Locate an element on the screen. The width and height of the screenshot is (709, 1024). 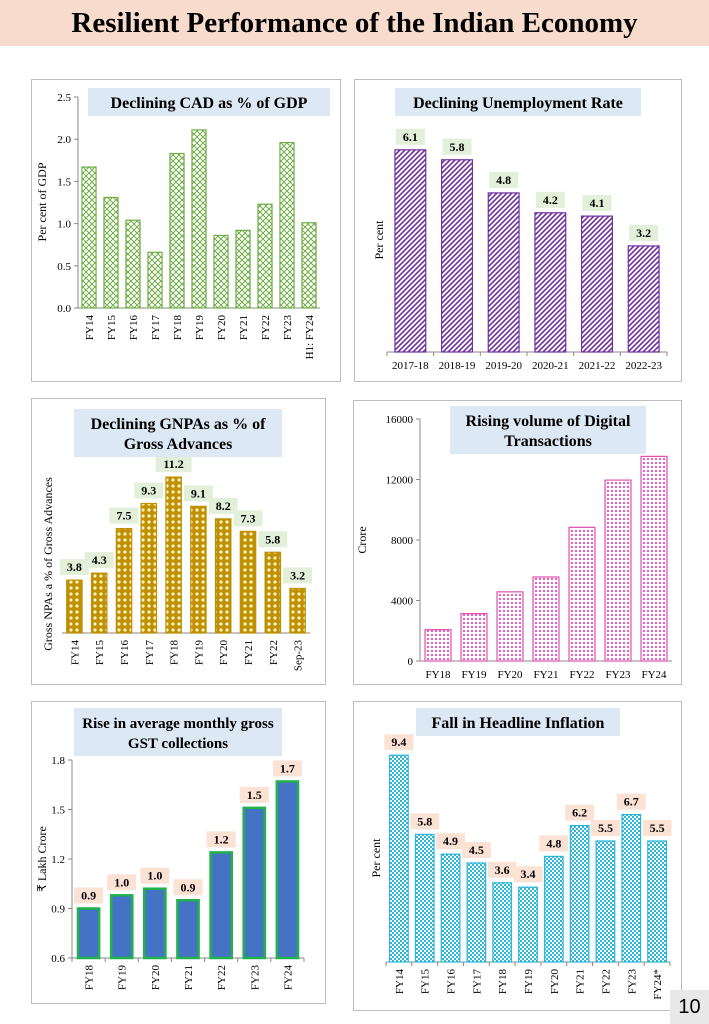
x-tick-label: 2018-19 is located at coordinates (457, 366).